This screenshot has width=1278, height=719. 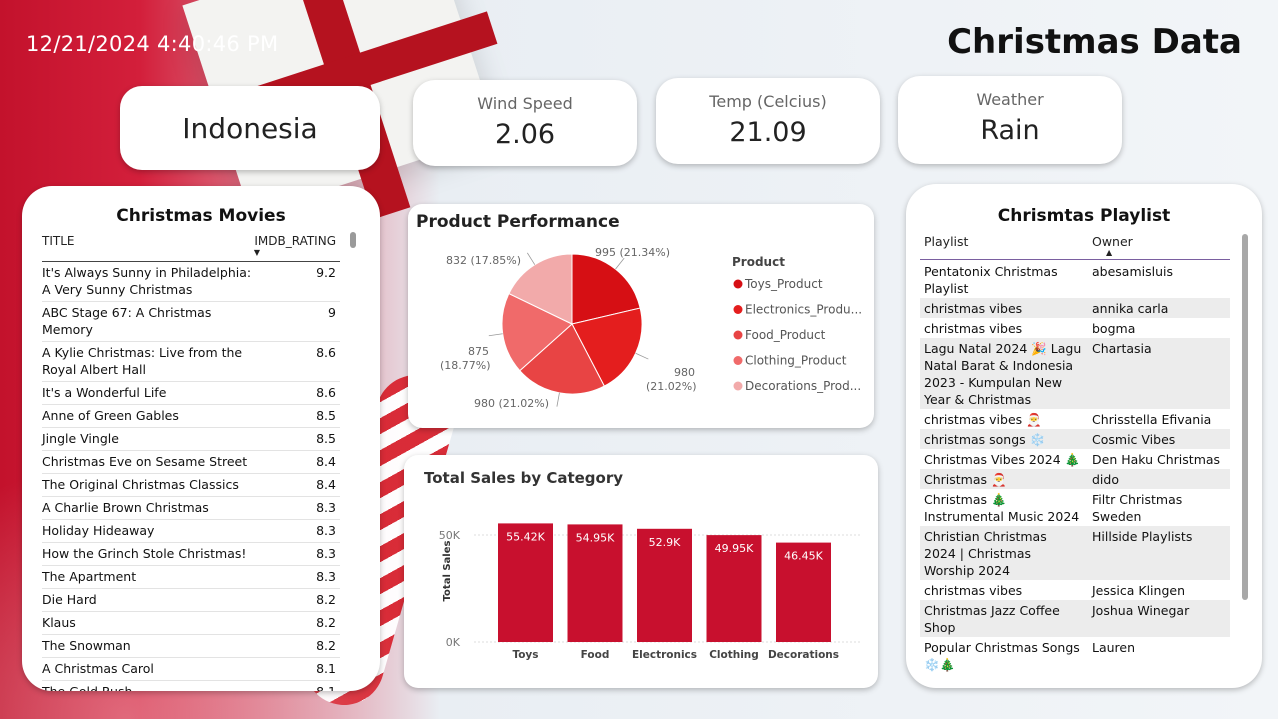 What do you see at coordinates (86, 645) in the screenshot?
I see `movie-title-cell: The Snowman` at bounding box center [86, 645].